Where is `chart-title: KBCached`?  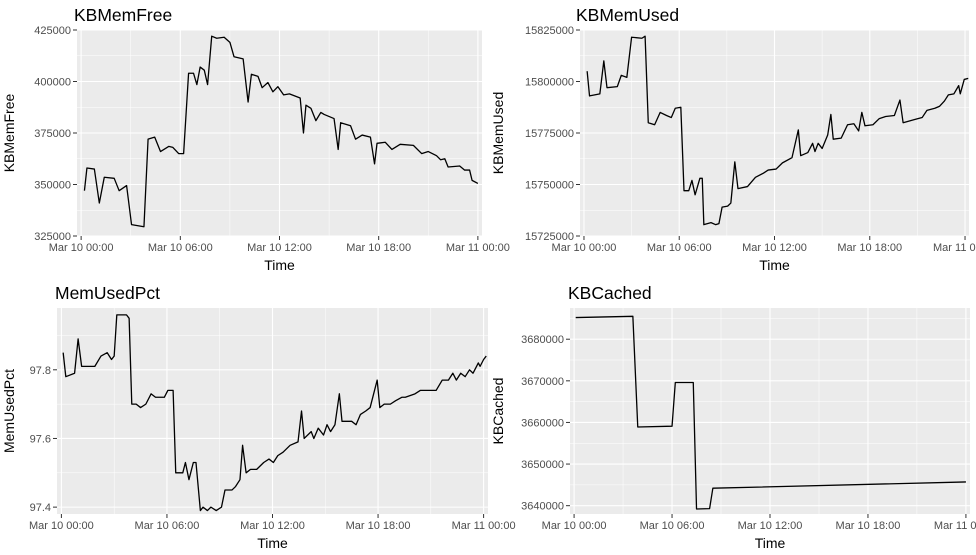
chart-title: KBCached is located at coordinates (610, 293).